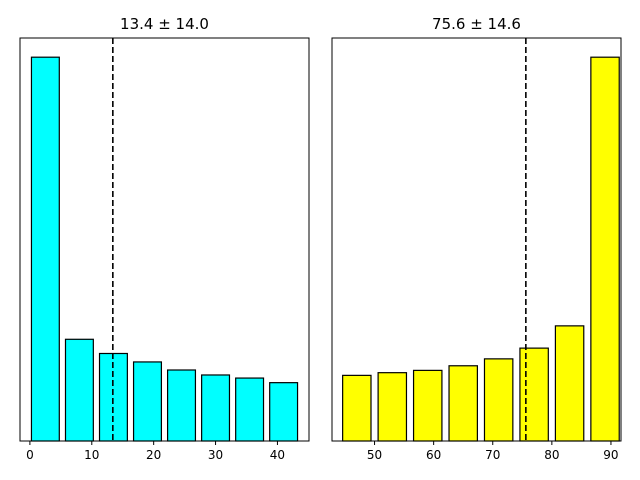 Image resolution: width=640 pixels, height=480 pixels. What do you see at coordinates (433, 455) in the screenshot?
I see `x-tick-label: 60` at bounding box center [433, 455].